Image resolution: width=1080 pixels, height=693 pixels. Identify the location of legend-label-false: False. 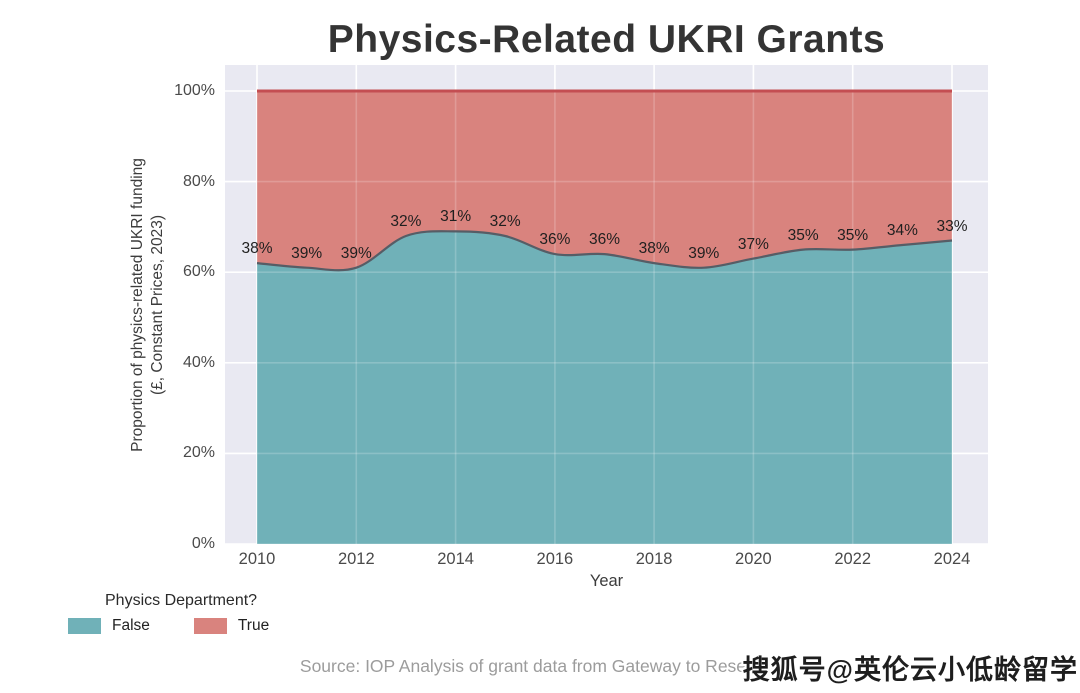
(131, 625).